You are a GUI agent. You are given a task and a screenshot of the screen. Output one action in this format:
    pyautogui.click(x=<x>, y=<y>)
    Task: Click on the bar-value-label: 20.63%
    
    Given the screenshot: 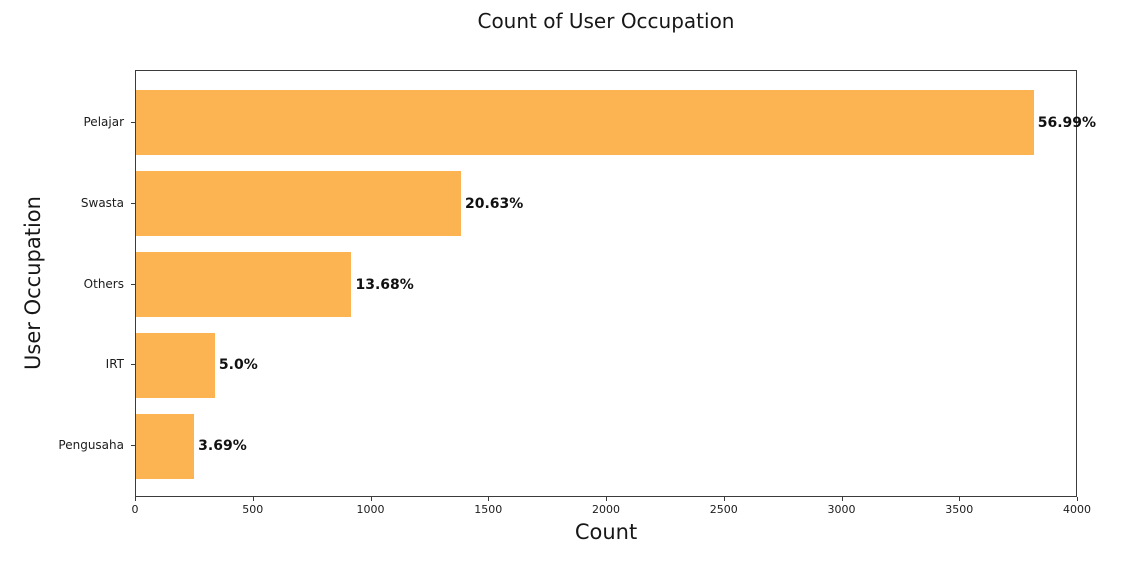 What is the action you would take?
    pyautogui.click(x=494, y=203)
    